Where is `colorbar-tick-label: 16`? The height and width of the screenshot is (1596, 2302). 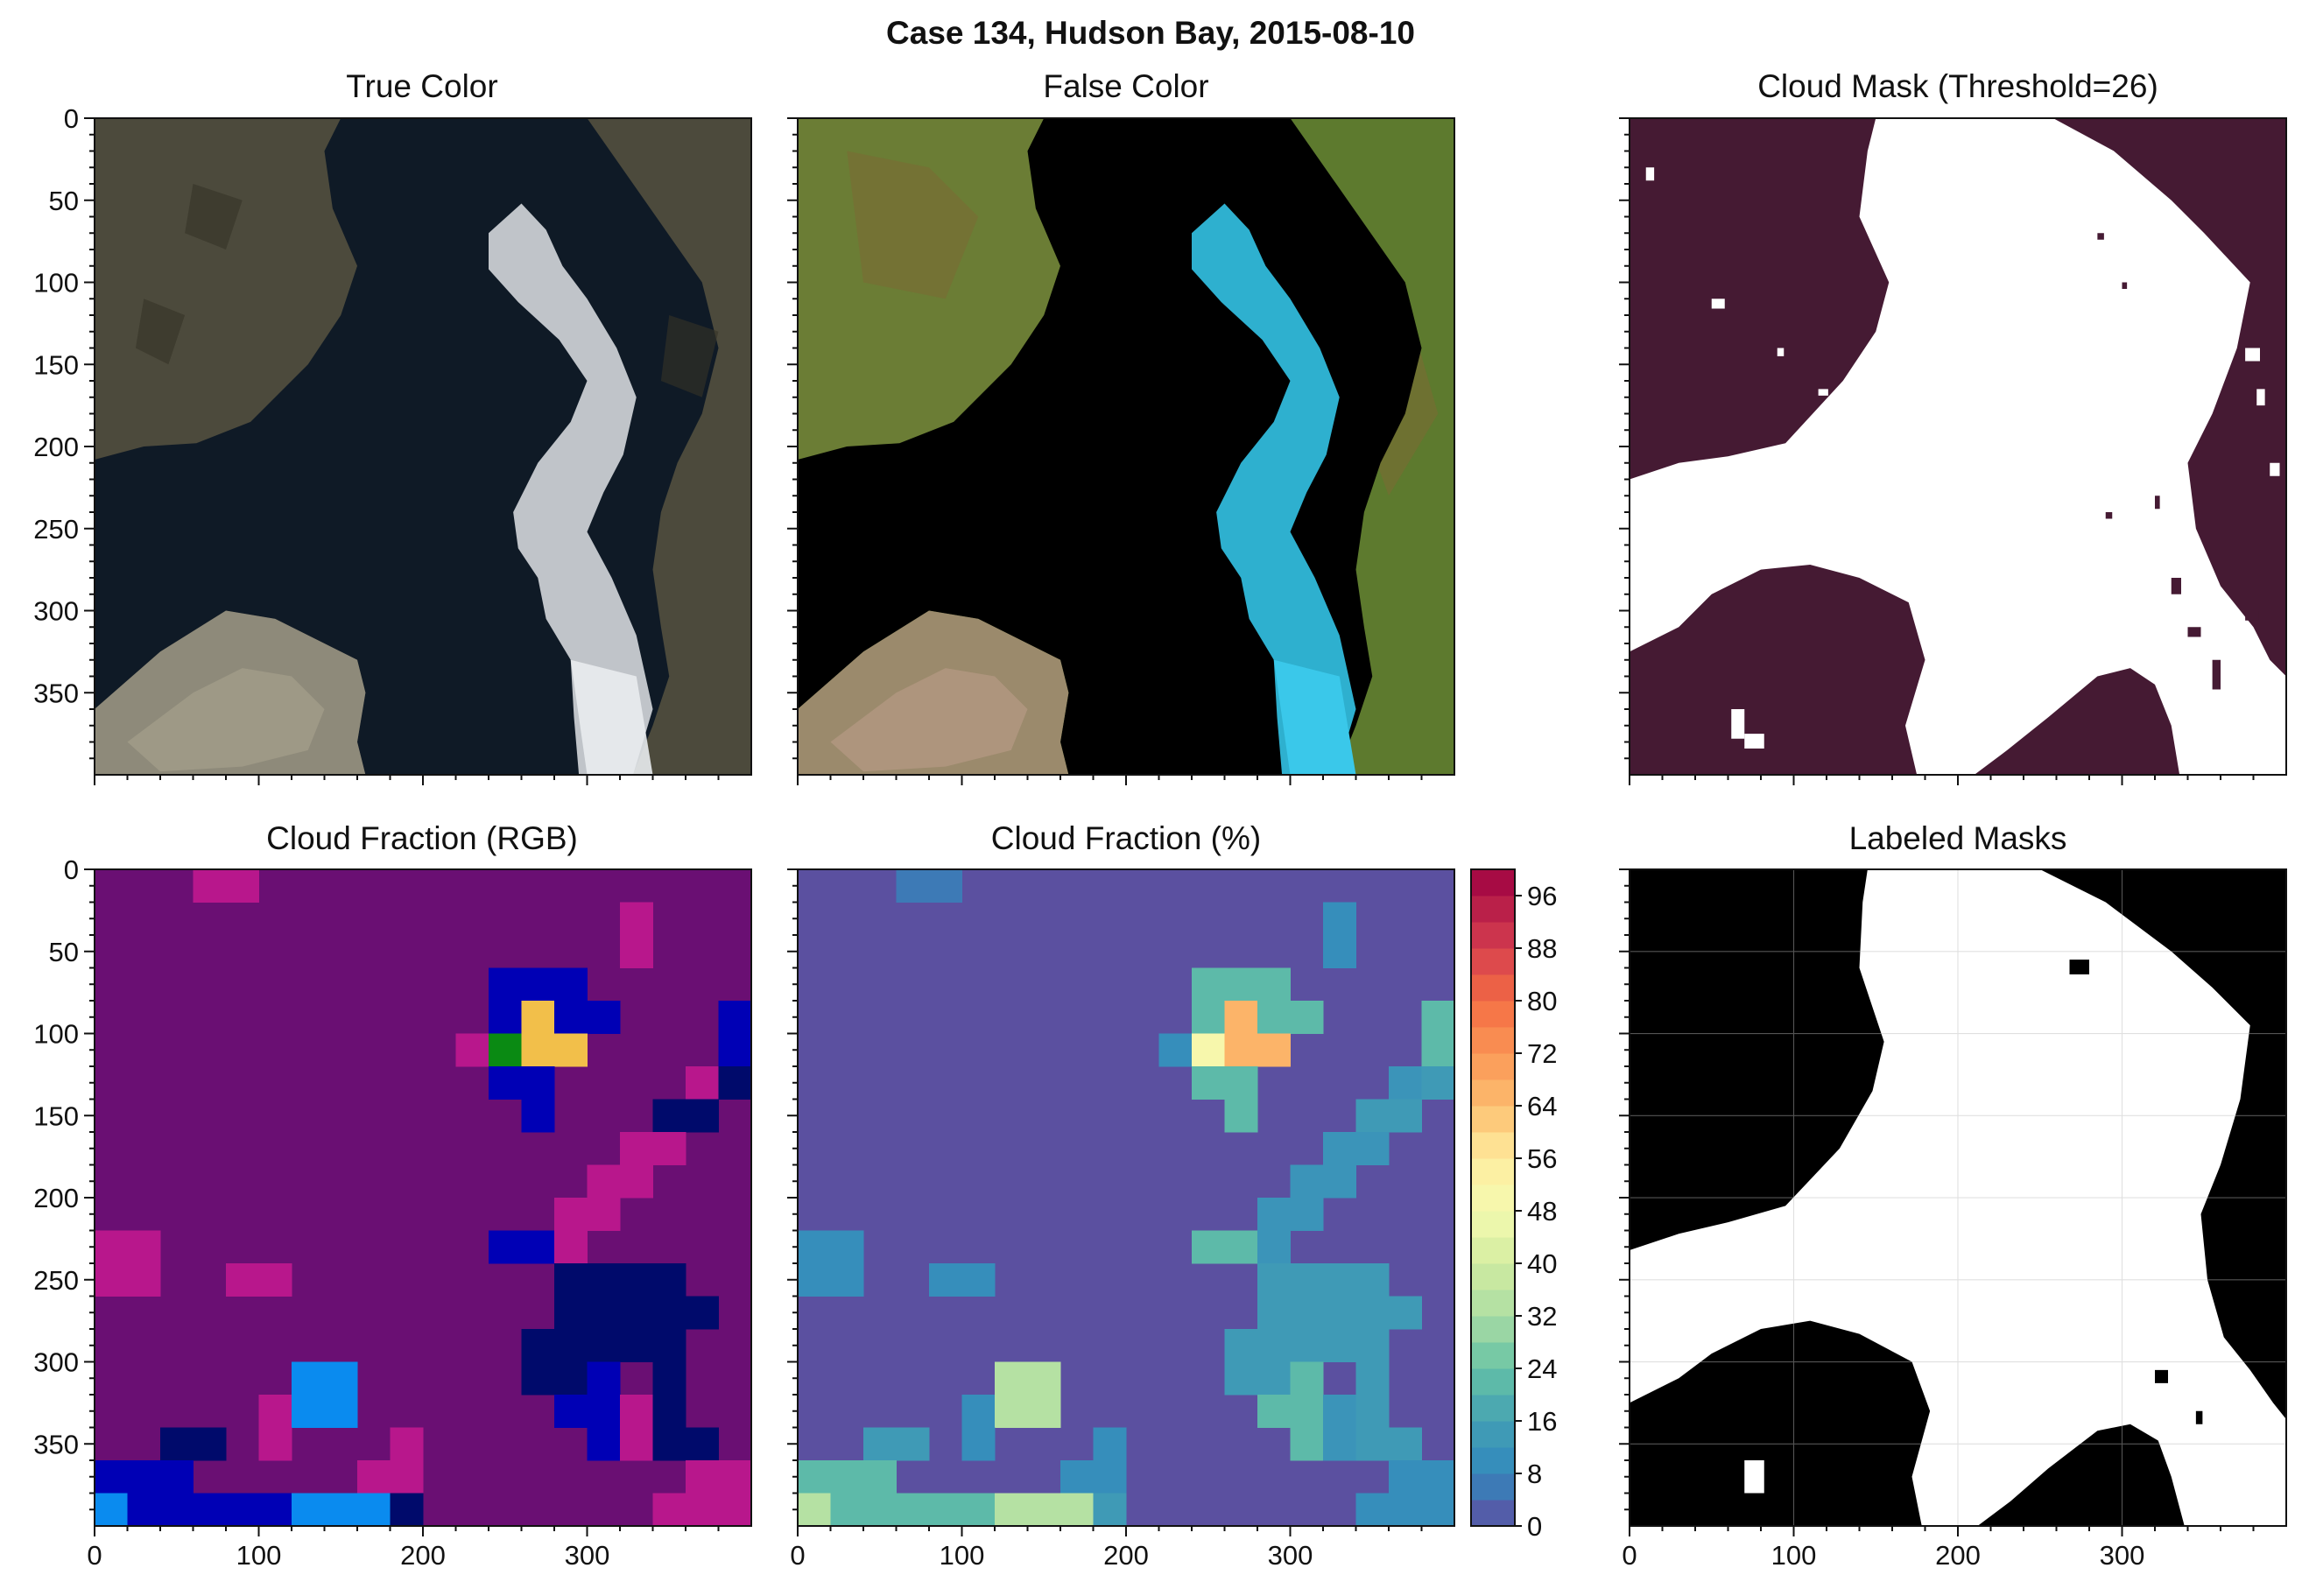
colorbar-tick-label: 16 is located at coordinates (1542, 1421).